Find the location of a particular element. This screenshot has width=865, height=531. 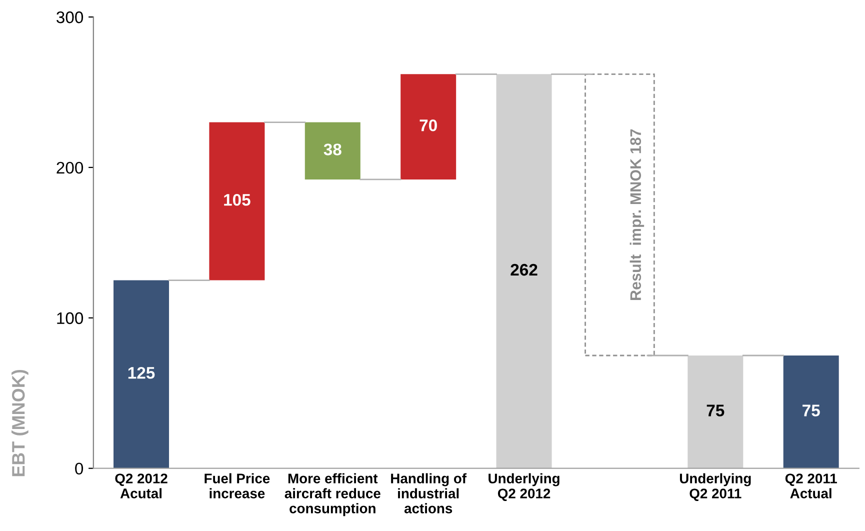

data-label: 38 is located at coordinates (333, 150).